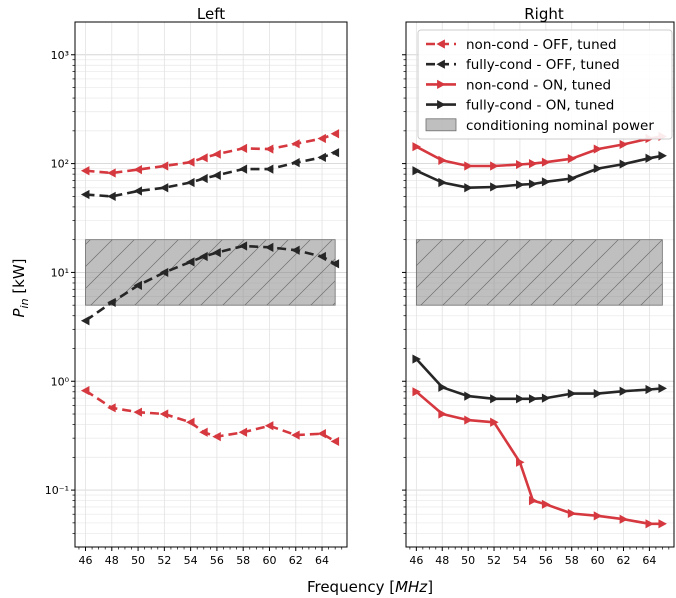  I want to click on x-tick-label: 50, so click(468, 560).